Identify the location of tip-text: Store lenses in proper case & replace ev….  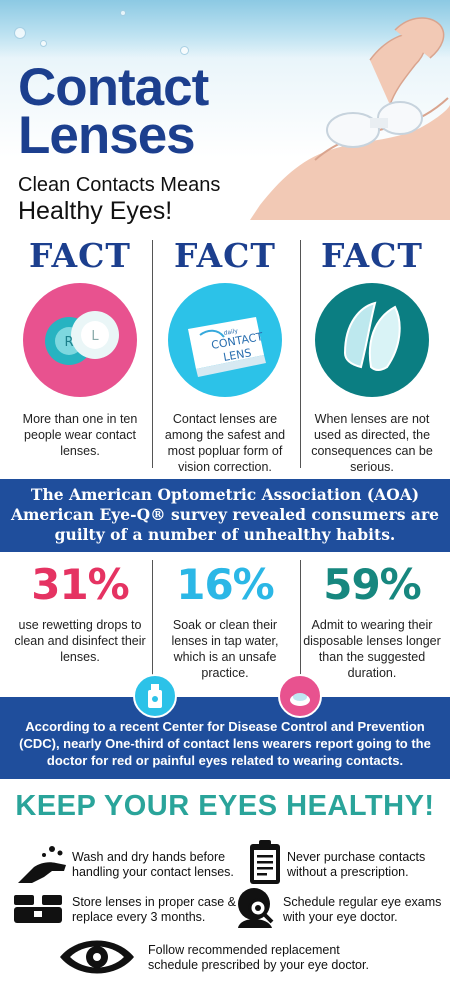
(154, 909).